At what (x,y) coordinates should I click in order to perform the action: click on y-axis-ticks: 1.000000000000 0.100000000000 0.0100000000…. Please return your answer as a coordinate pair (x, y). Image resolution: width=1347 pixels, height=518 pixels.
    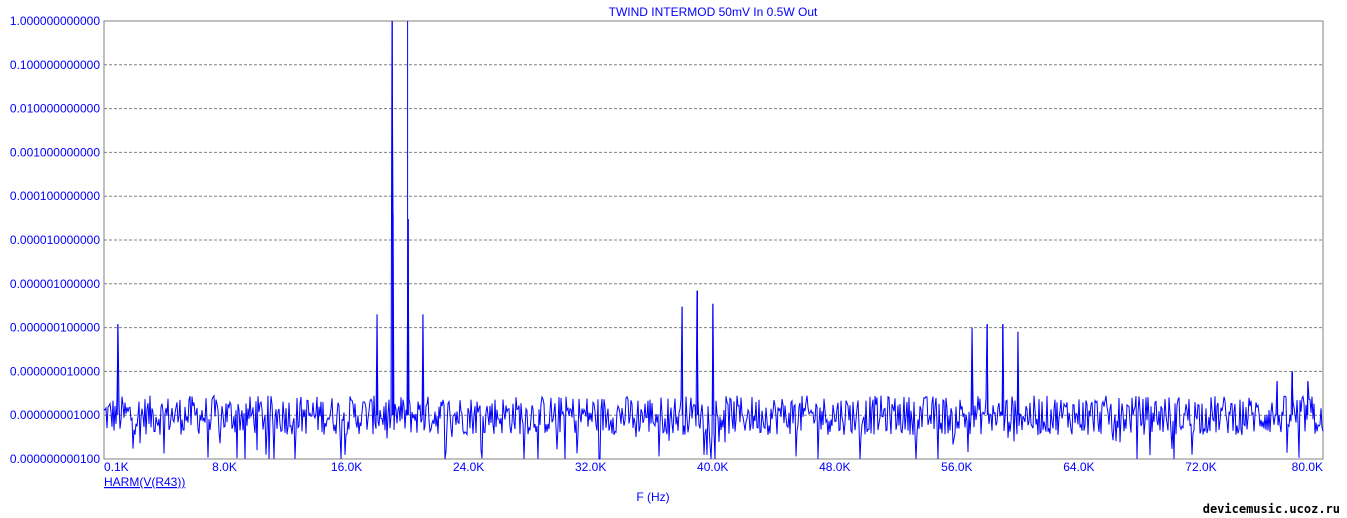
    Looking at the image, I should click on (55, 240).